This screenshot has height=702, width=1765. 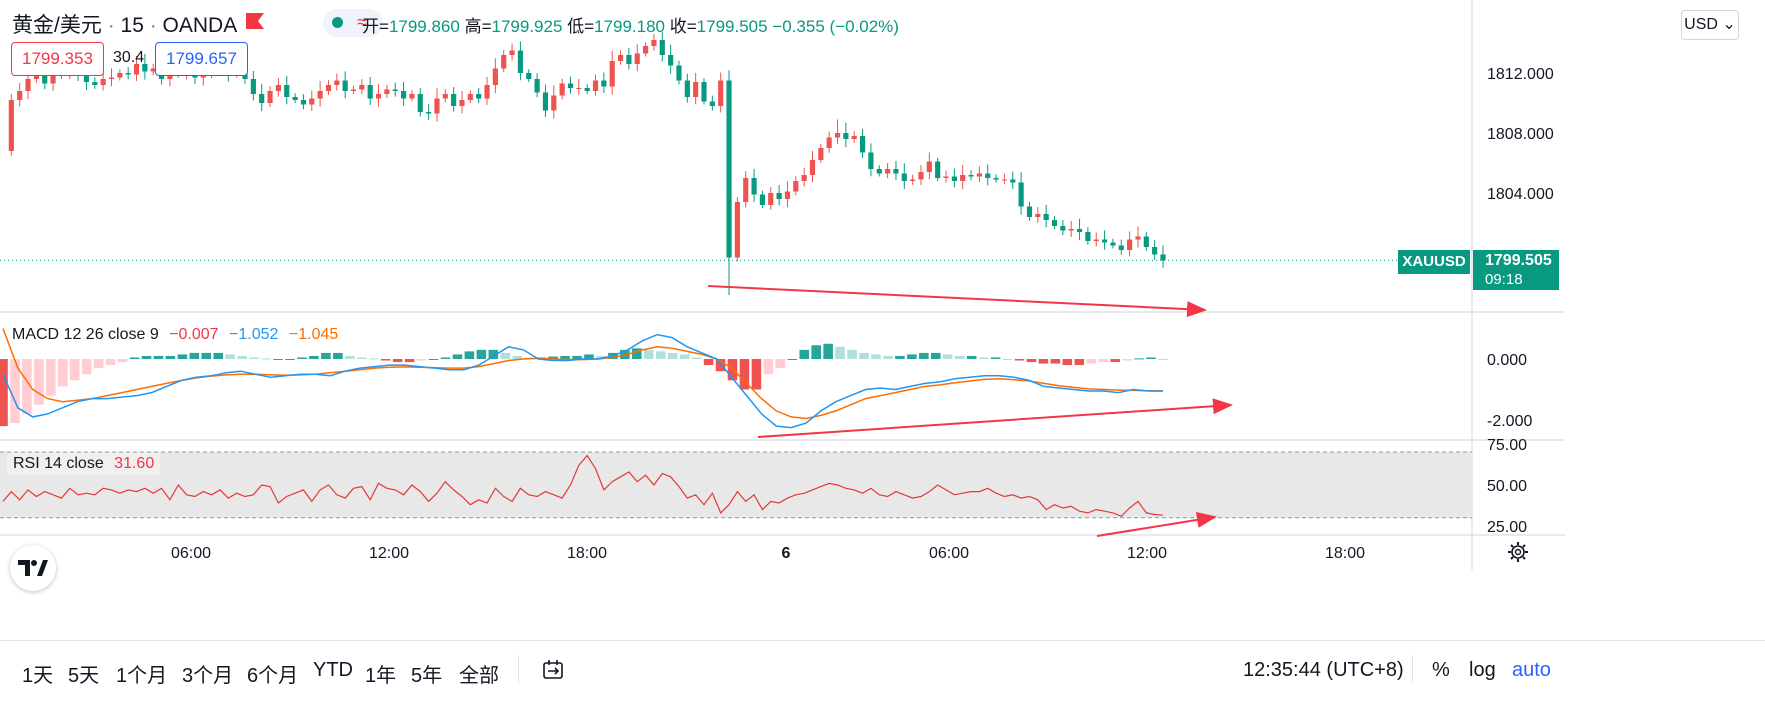 I want to click on currency-select: USD ⌄, so click(x=1710, y=25).